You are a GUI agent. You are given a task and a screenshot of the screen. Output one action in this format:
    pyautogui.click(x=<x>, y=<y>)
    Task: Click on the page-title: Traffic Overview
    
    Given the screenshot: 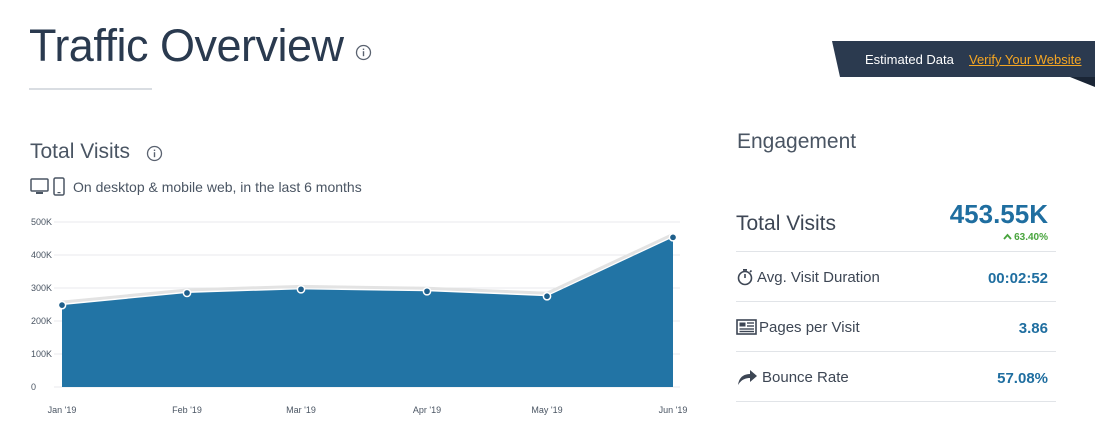 What is the action you would take?
    pyautogui.click(x=186, y=45)
    